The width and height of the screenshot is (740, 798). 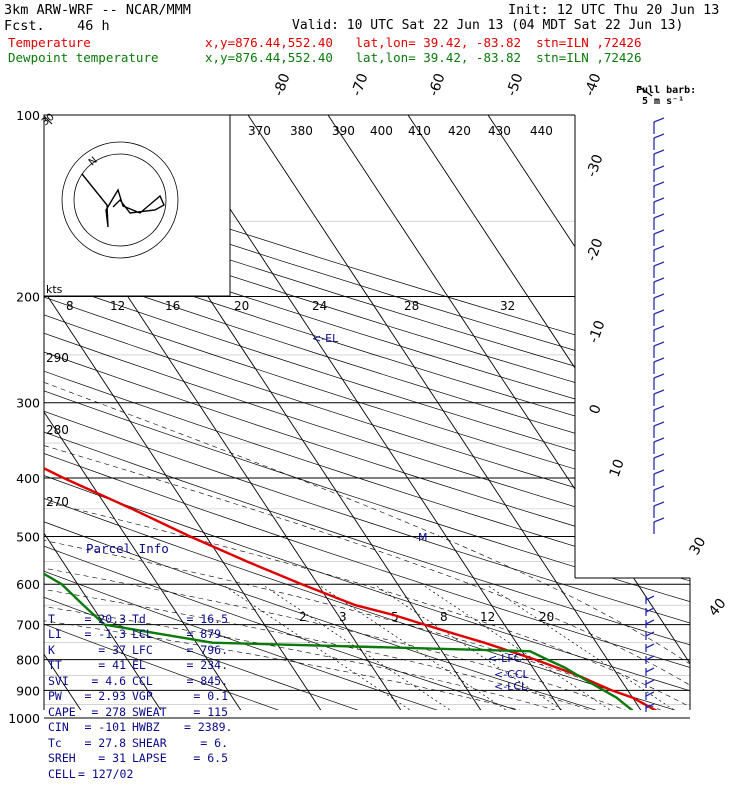 I want to click on isotherm-label: -60, so click(x=437, y=84).